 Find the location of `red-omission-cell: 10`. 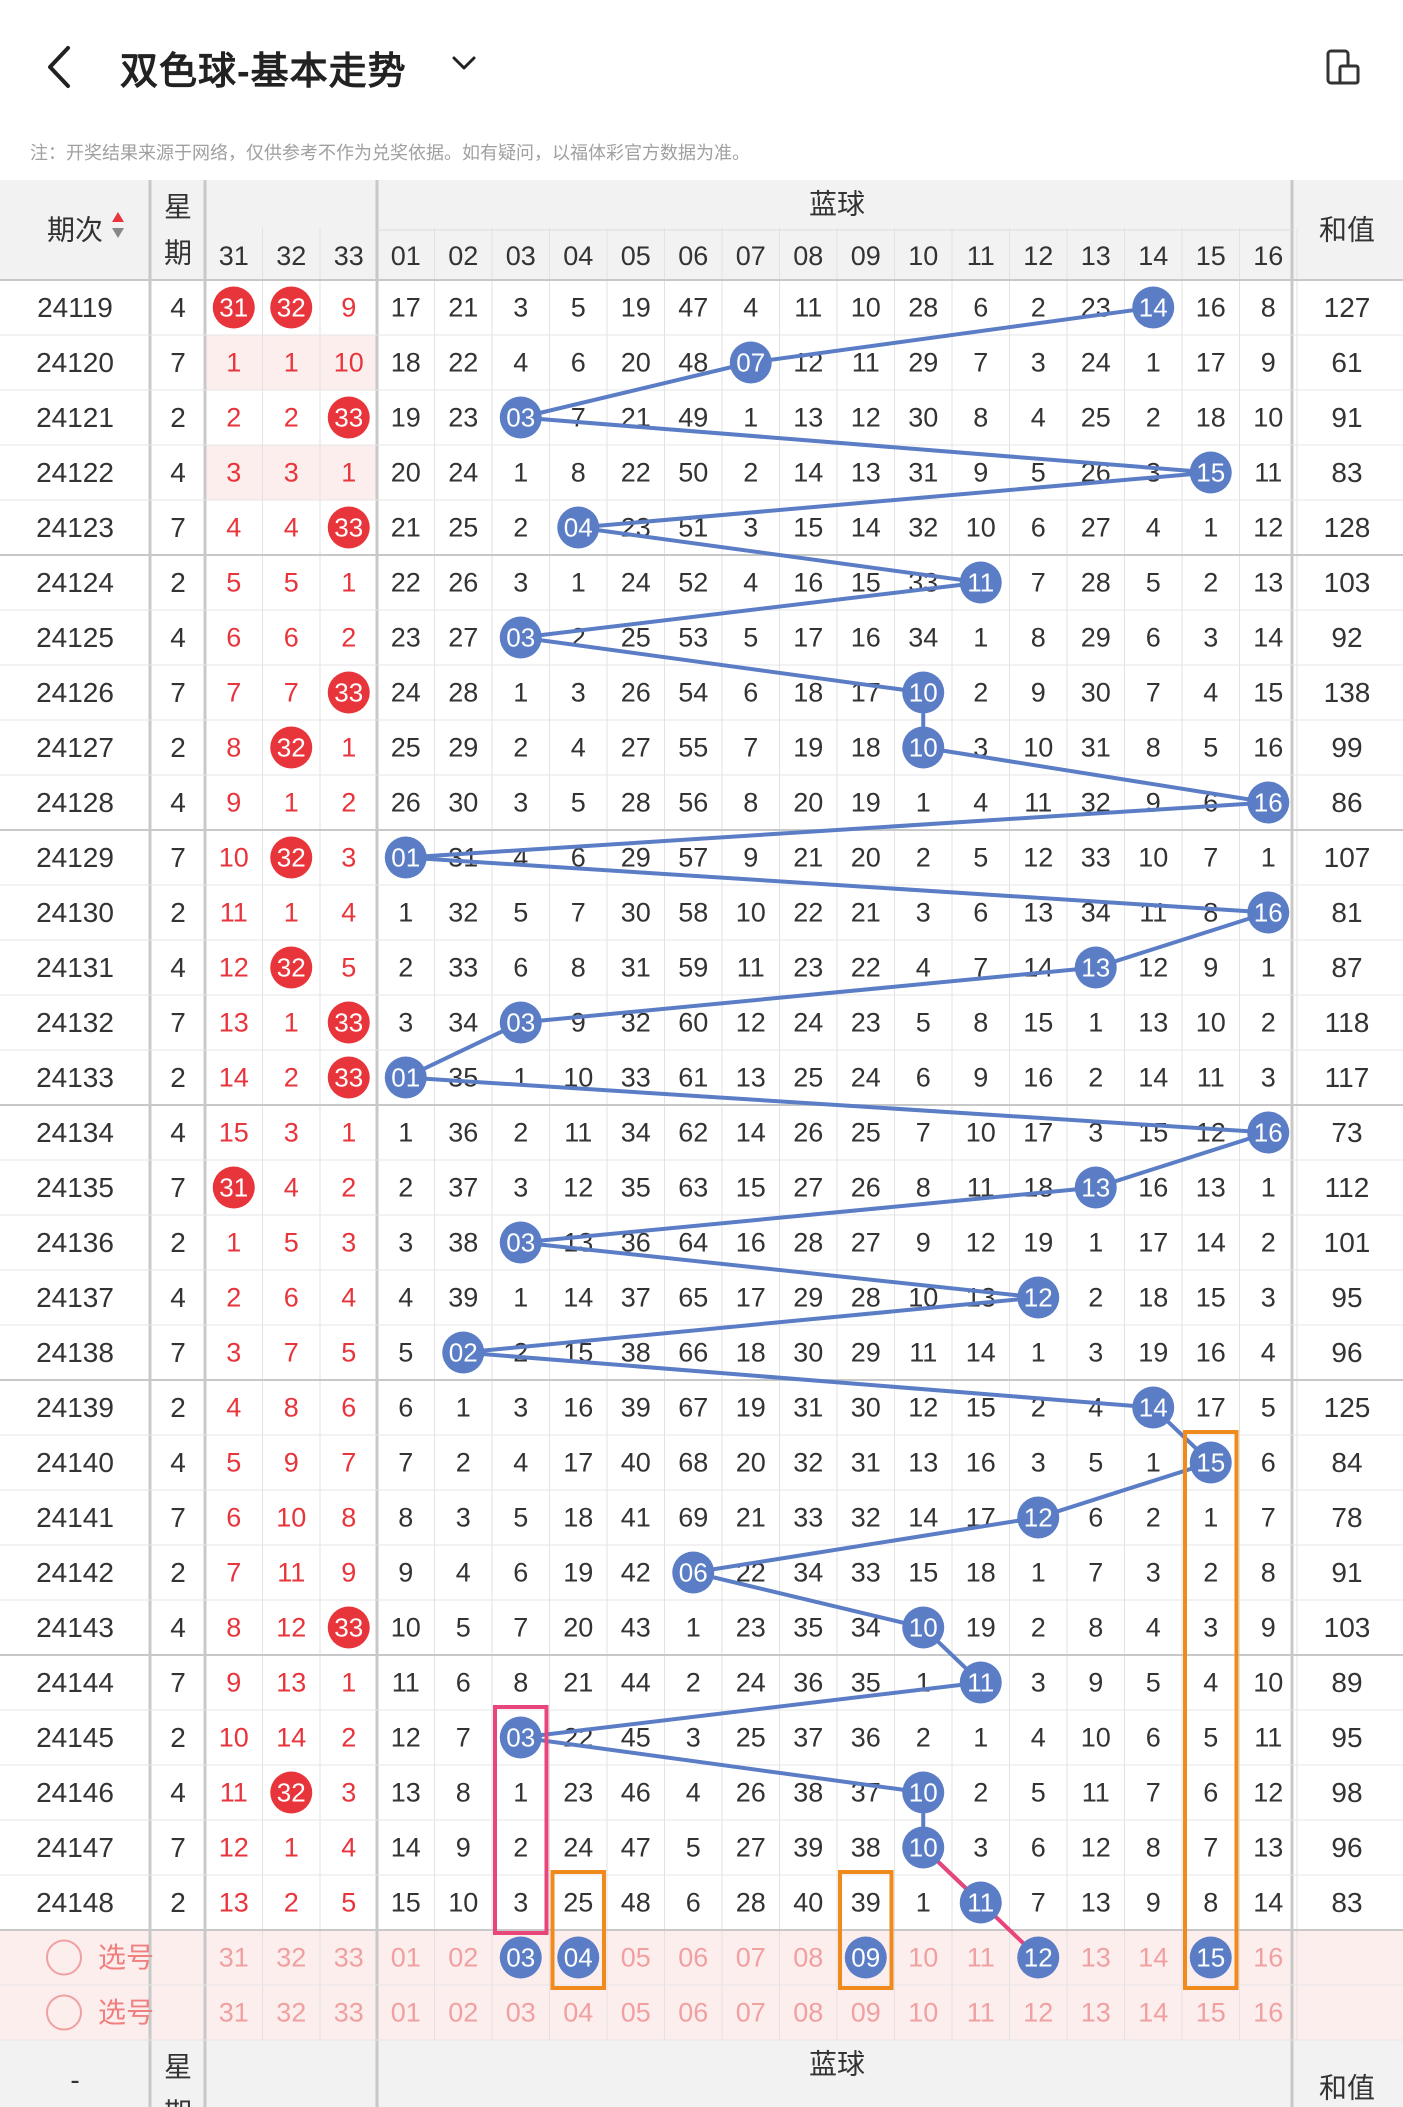

red-omission-cell: 10 is located at coordinates (234, 858).